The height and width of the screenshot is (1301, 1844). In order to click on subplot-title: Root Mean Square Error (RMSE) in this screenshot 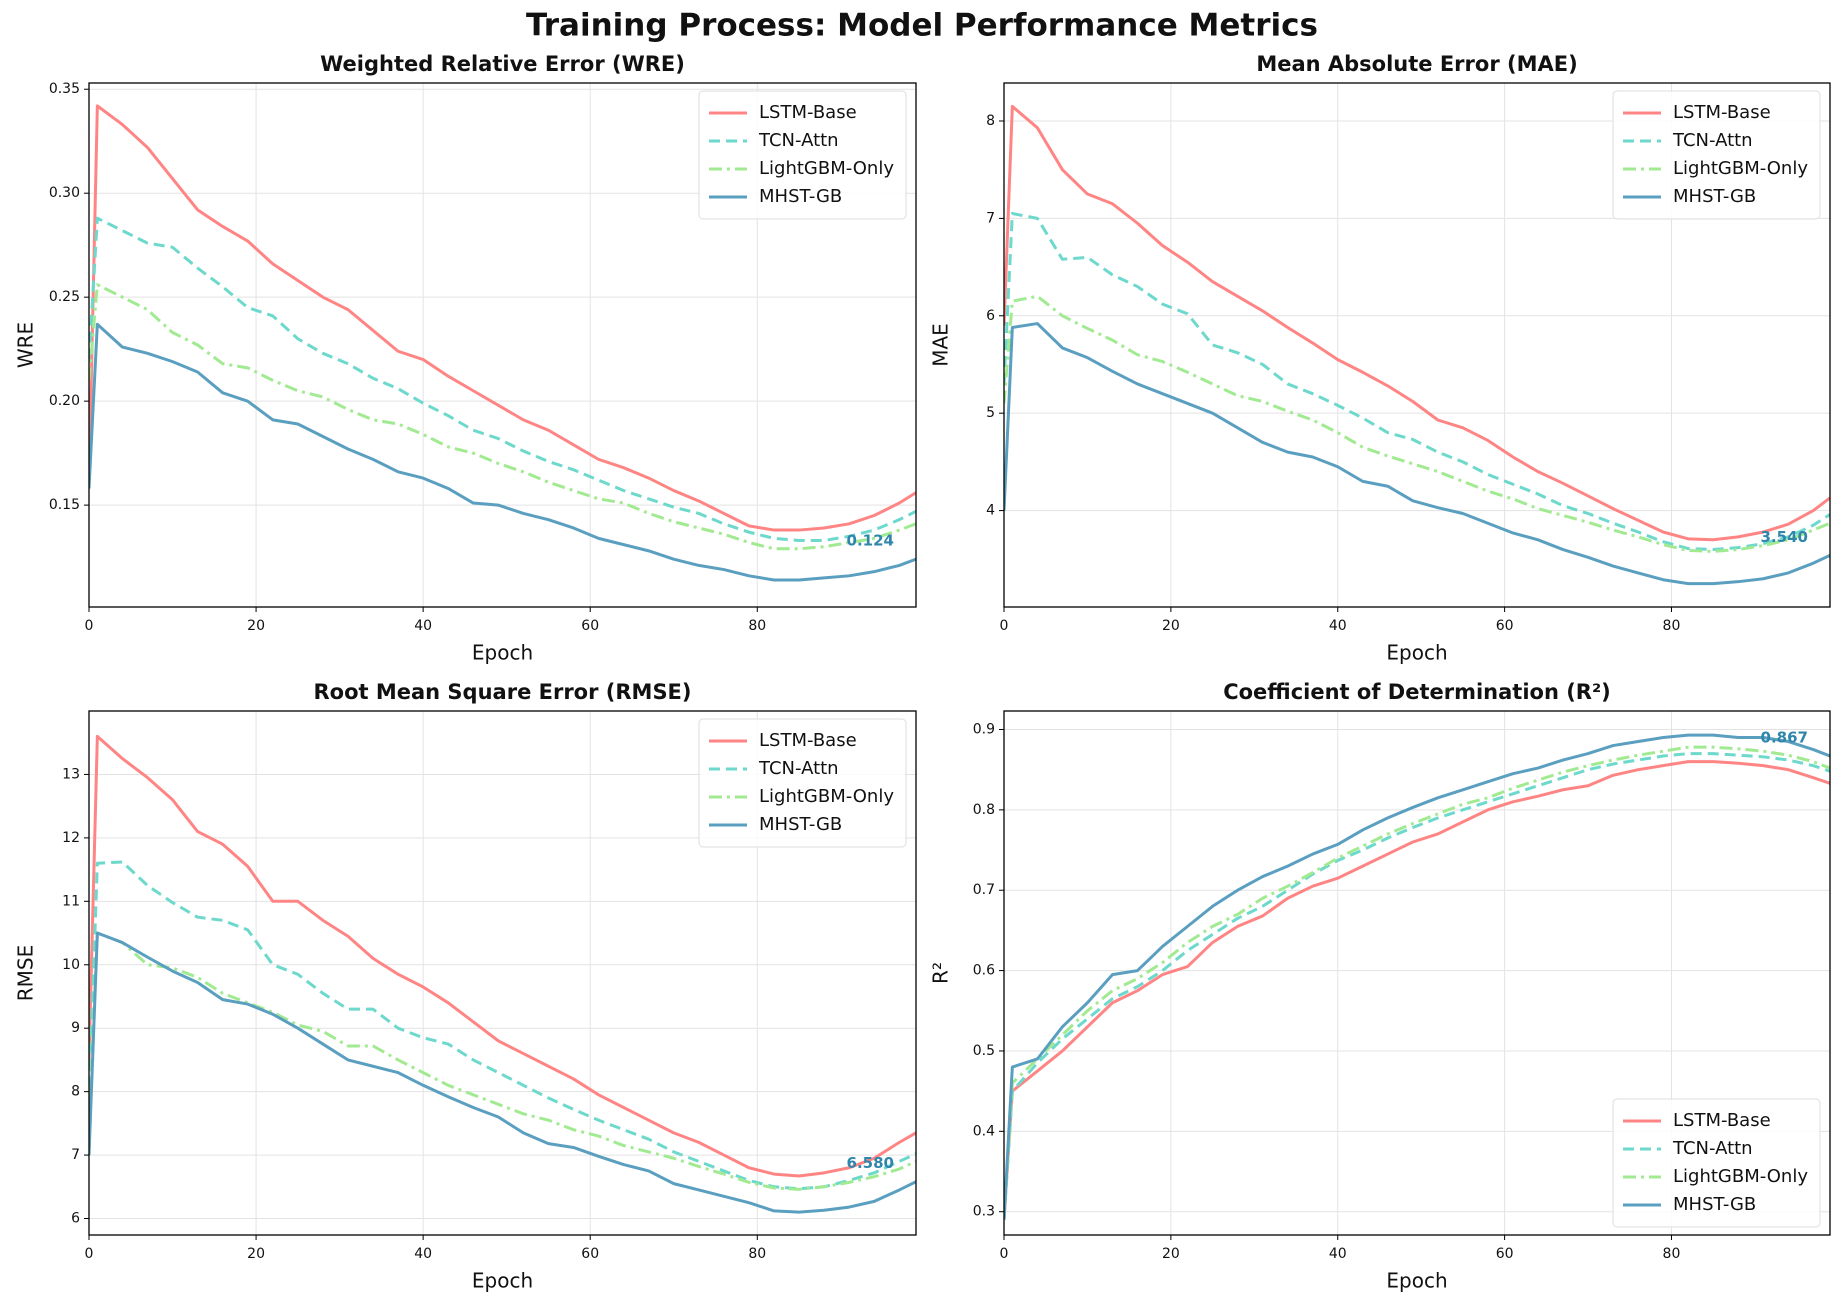, I will do `click(502, 692)`.